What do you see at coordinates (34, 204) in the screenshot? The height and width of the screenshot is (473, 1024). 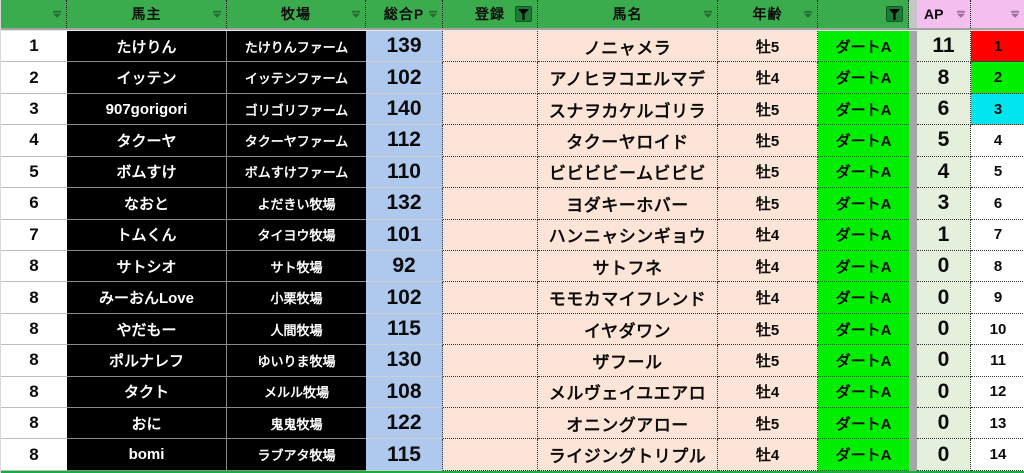 I see `cell-rank: 6` at bounding box center [34, 204].